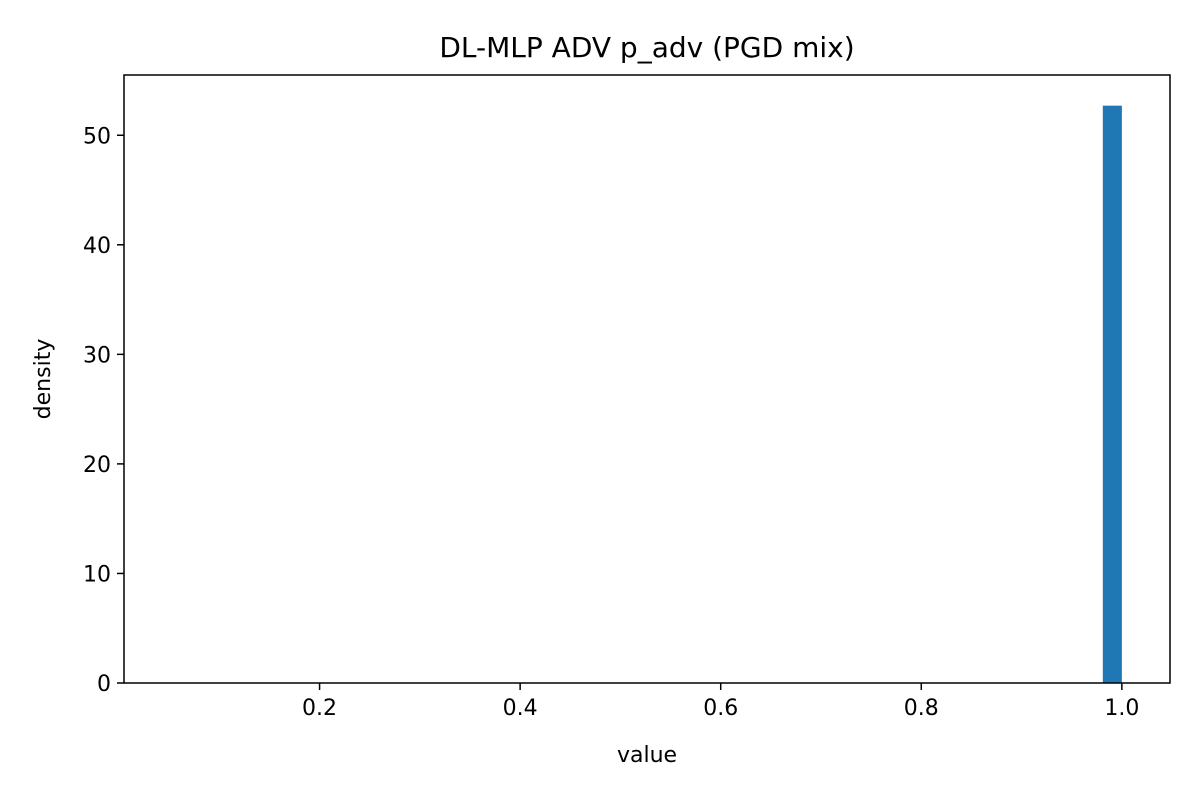 The width and height of the screenshot is (1200, 800). What do you see at coordinates (97, 465) in the screenshot?
I see `y-tick-label: 20` at bounding box center [97, 465].